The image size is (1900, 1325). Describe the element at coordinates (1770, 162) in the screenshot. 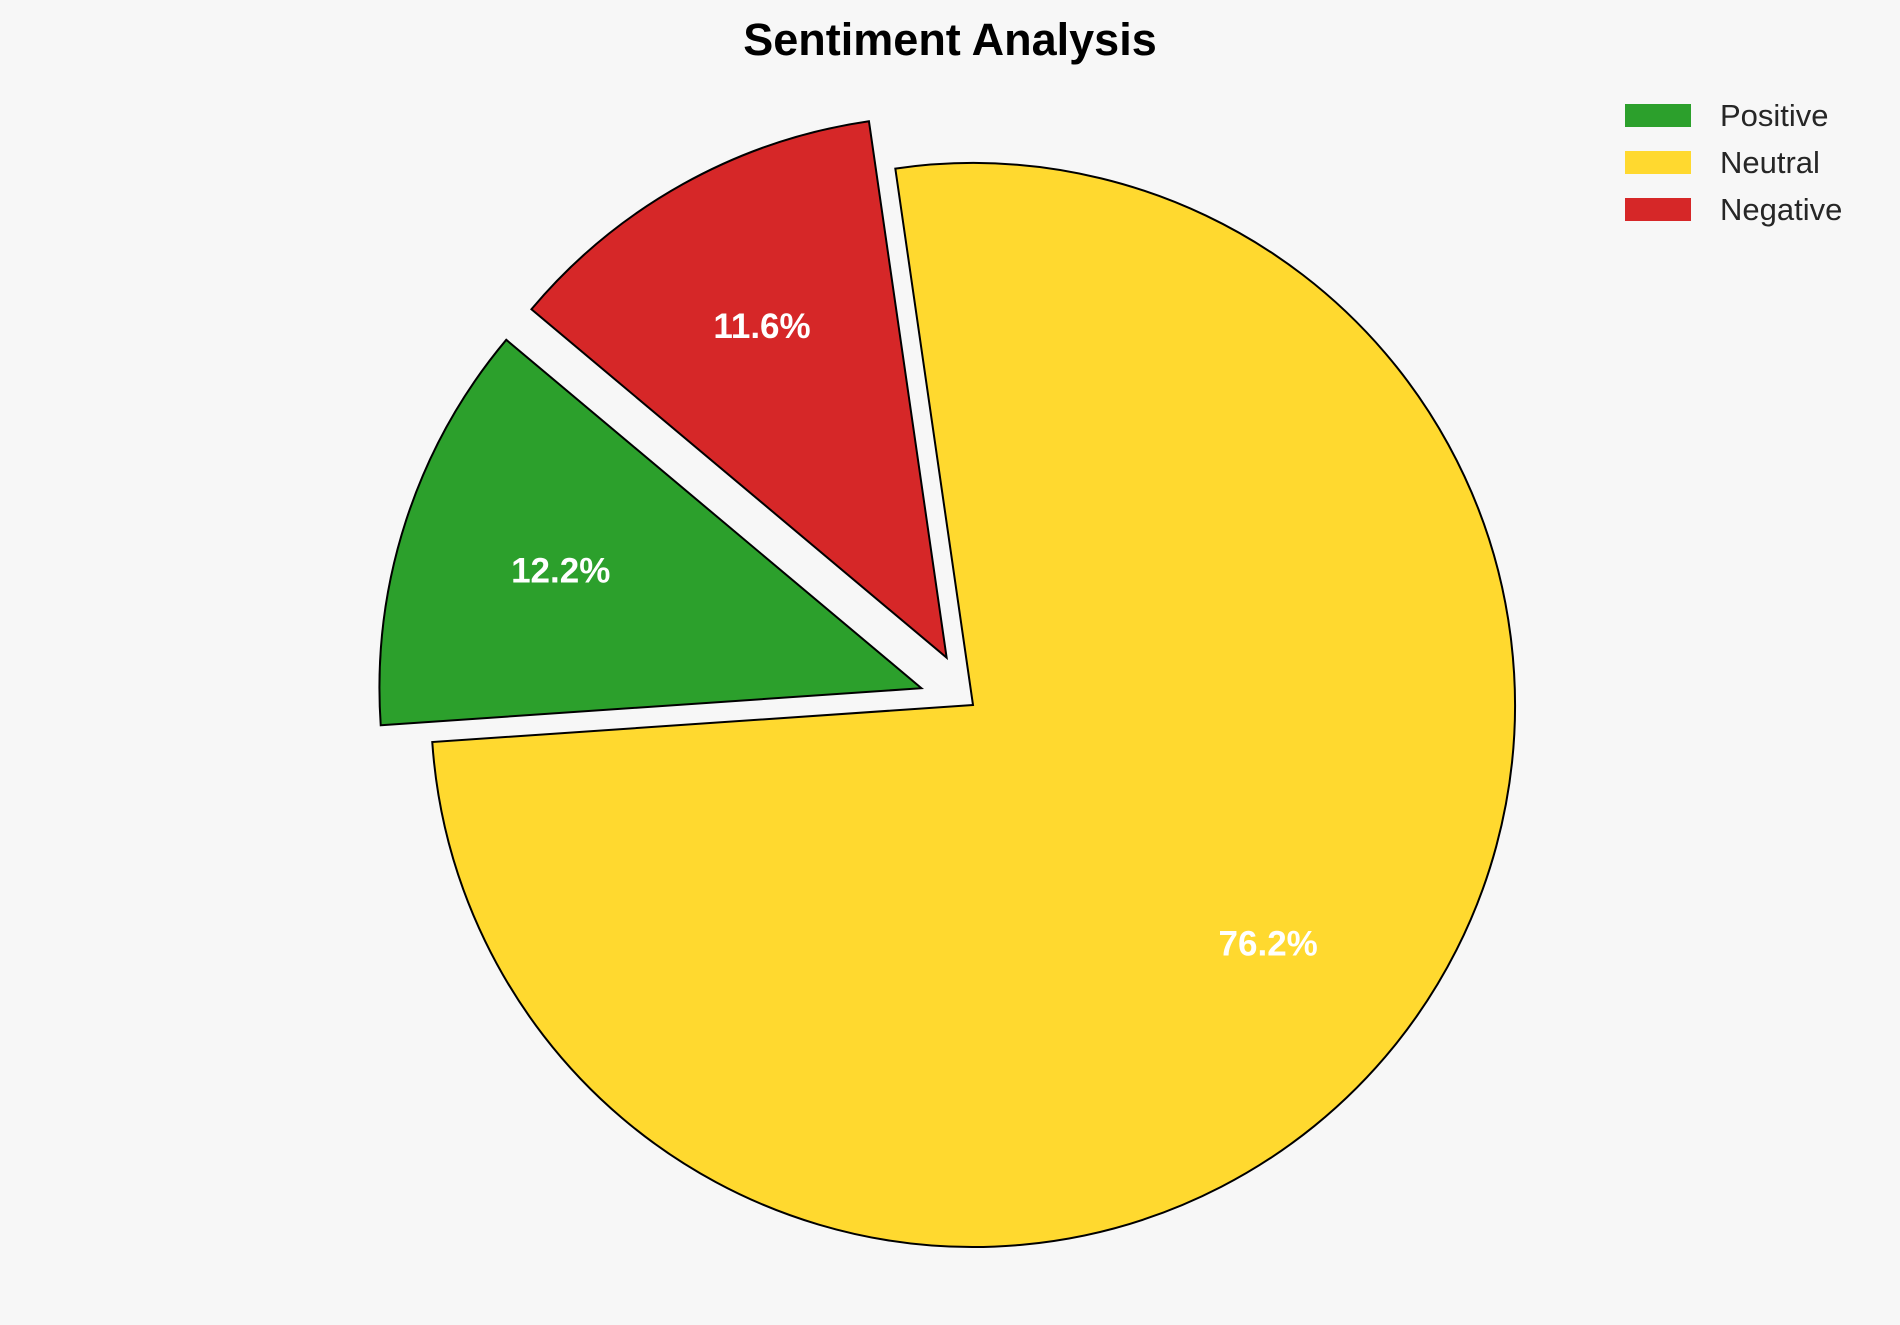

I see `legend-label-neutral: Neutral` at that location.